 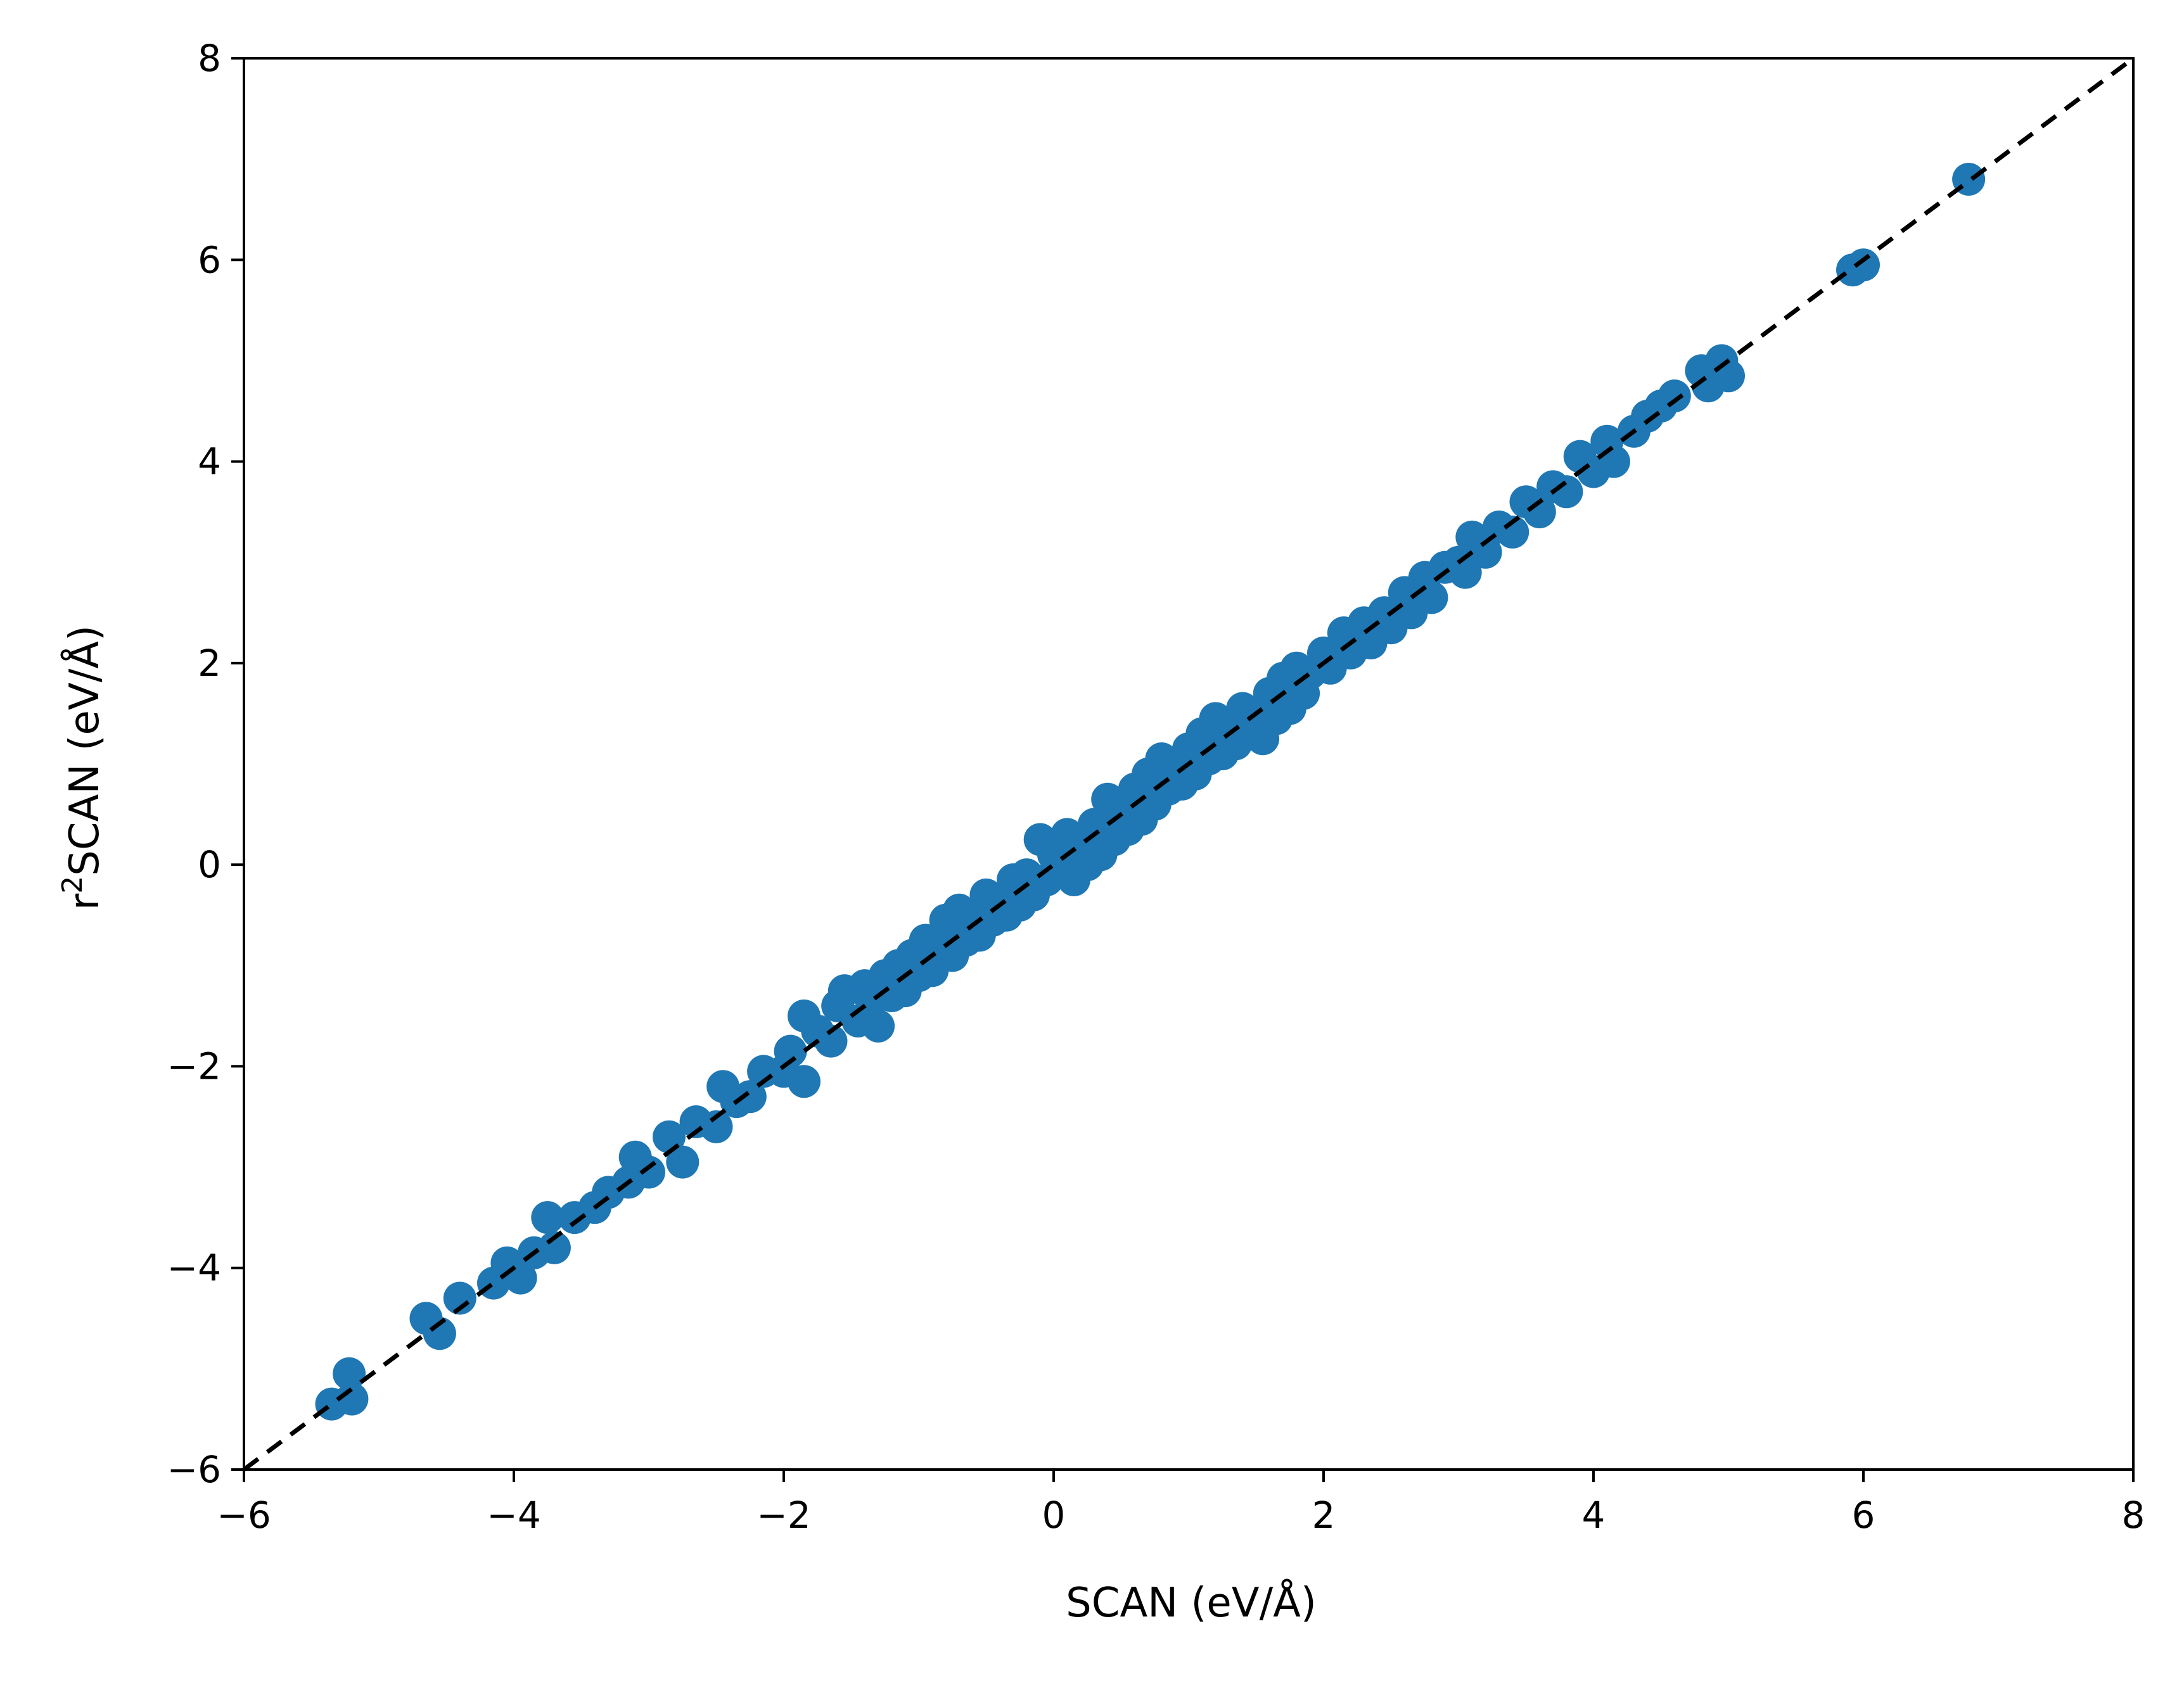 I want to click on y-axis-title-group: r2SCAN (eV/Å), so click(x=82, y=767).